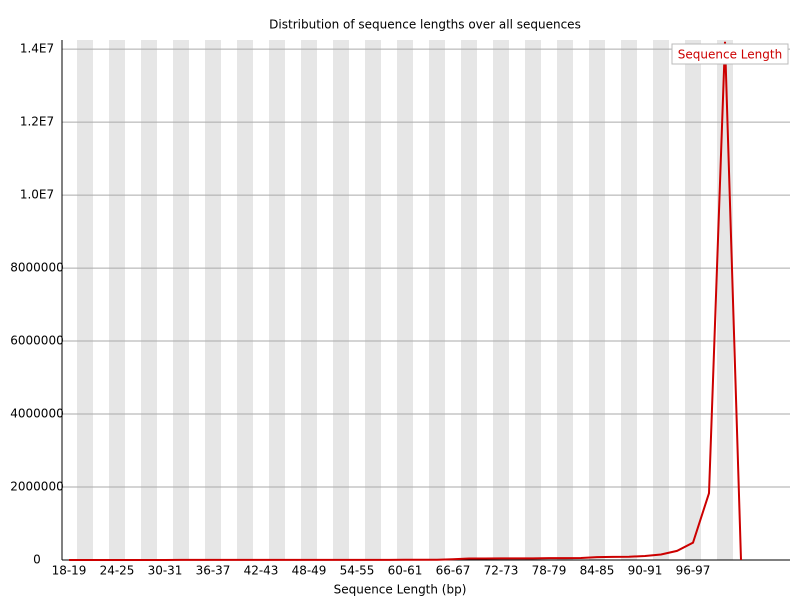  What do you see at coordinates (69, 571) in the screenshot?
I see `x-tick-label: 18-19` at bounding box center [69, 571].